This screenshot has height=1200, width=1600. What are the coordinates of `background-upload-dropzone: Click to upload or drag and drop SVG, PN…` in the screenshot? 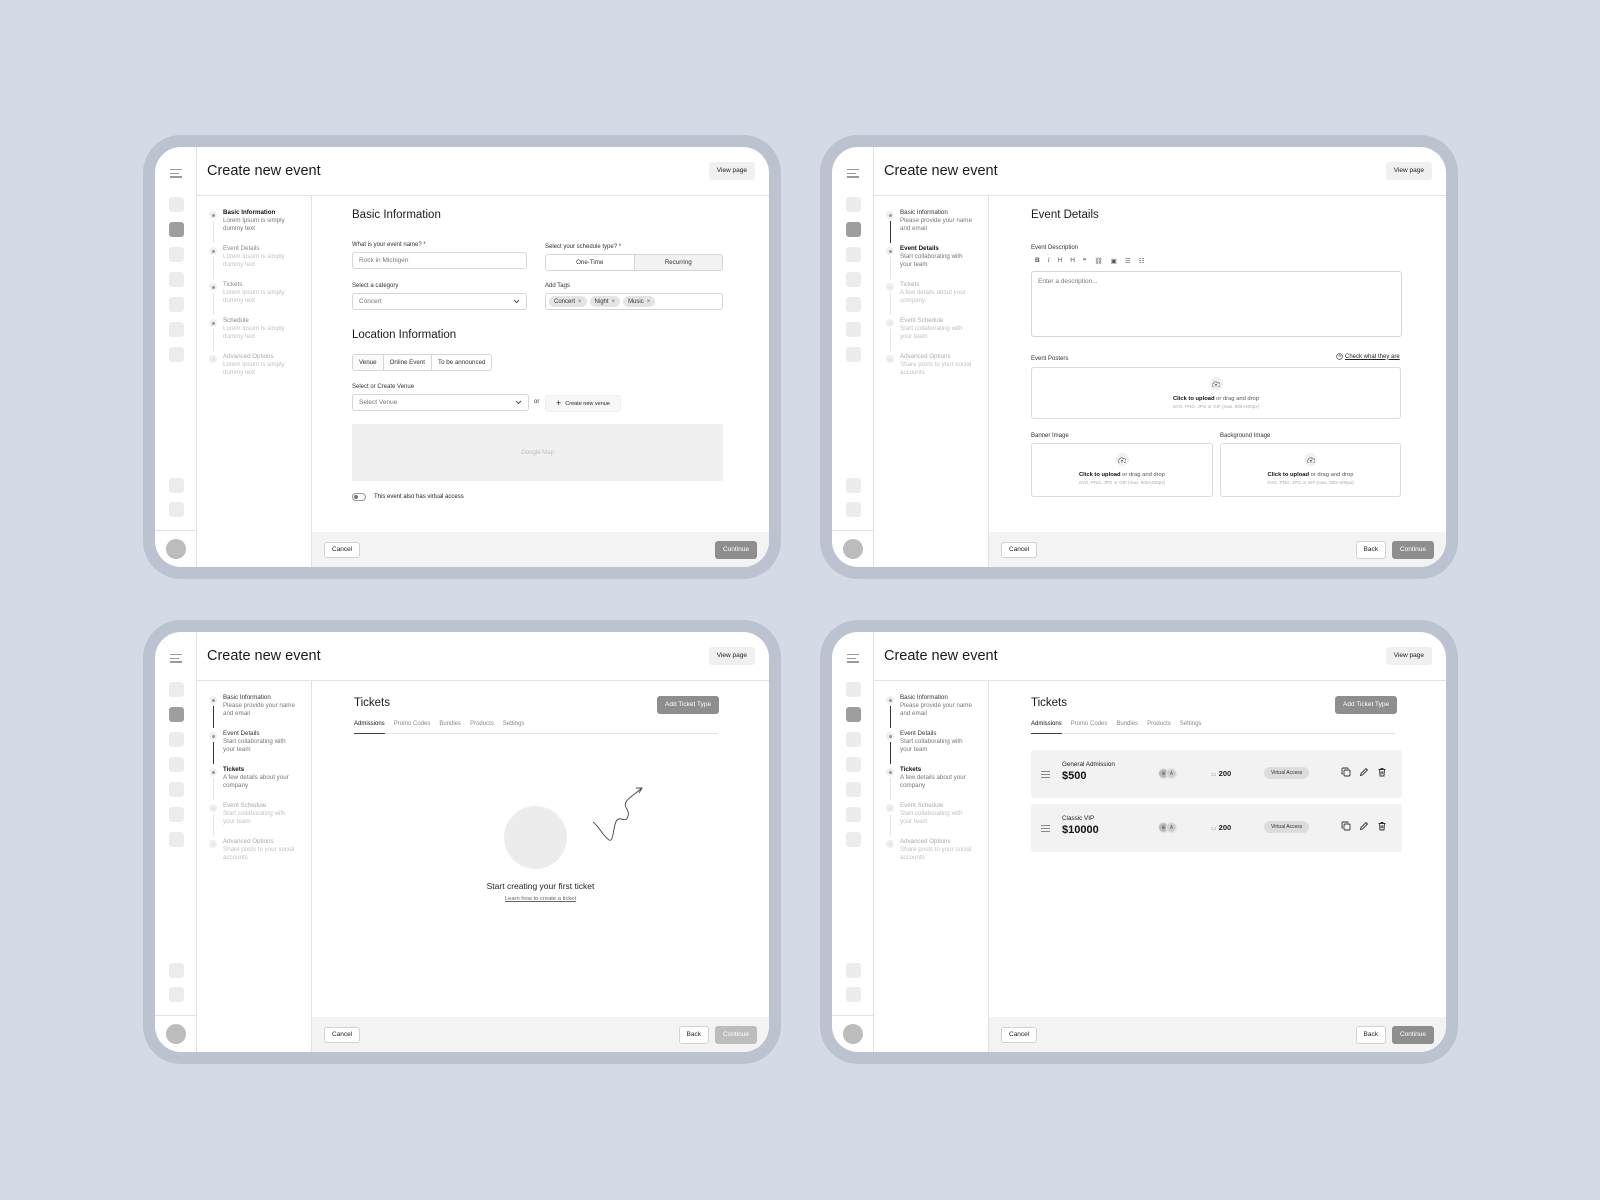 It's located at (1310, 470).